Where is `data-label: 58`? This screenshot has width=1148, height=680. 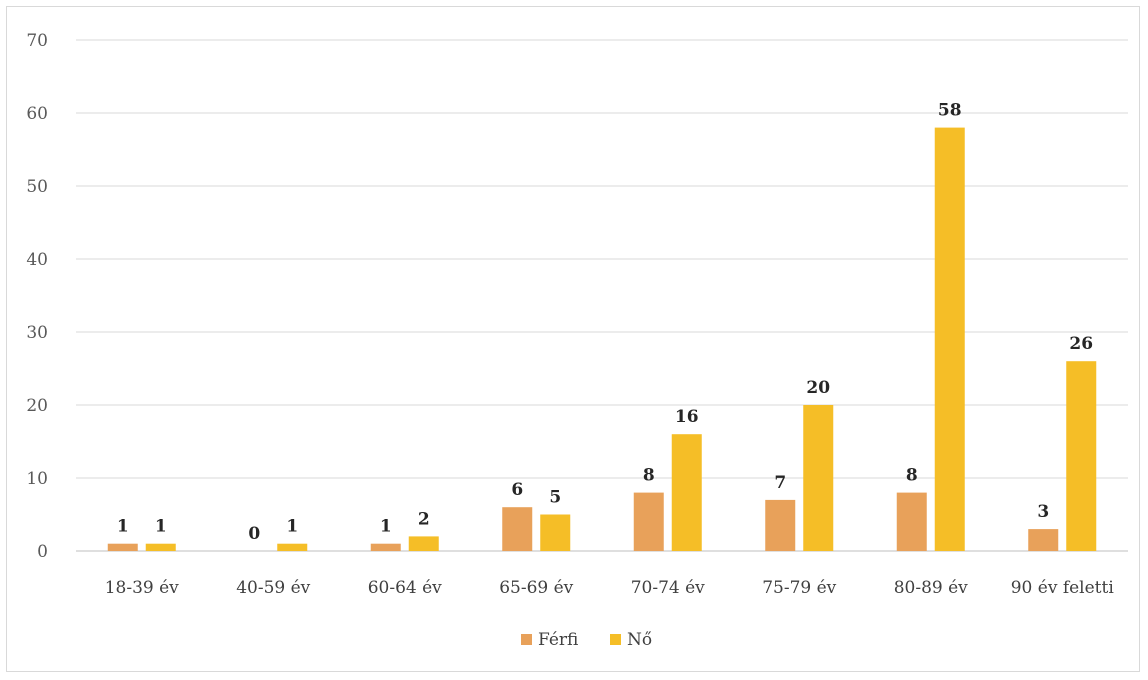
data-label: 58 is located at coordinates (950, 111).